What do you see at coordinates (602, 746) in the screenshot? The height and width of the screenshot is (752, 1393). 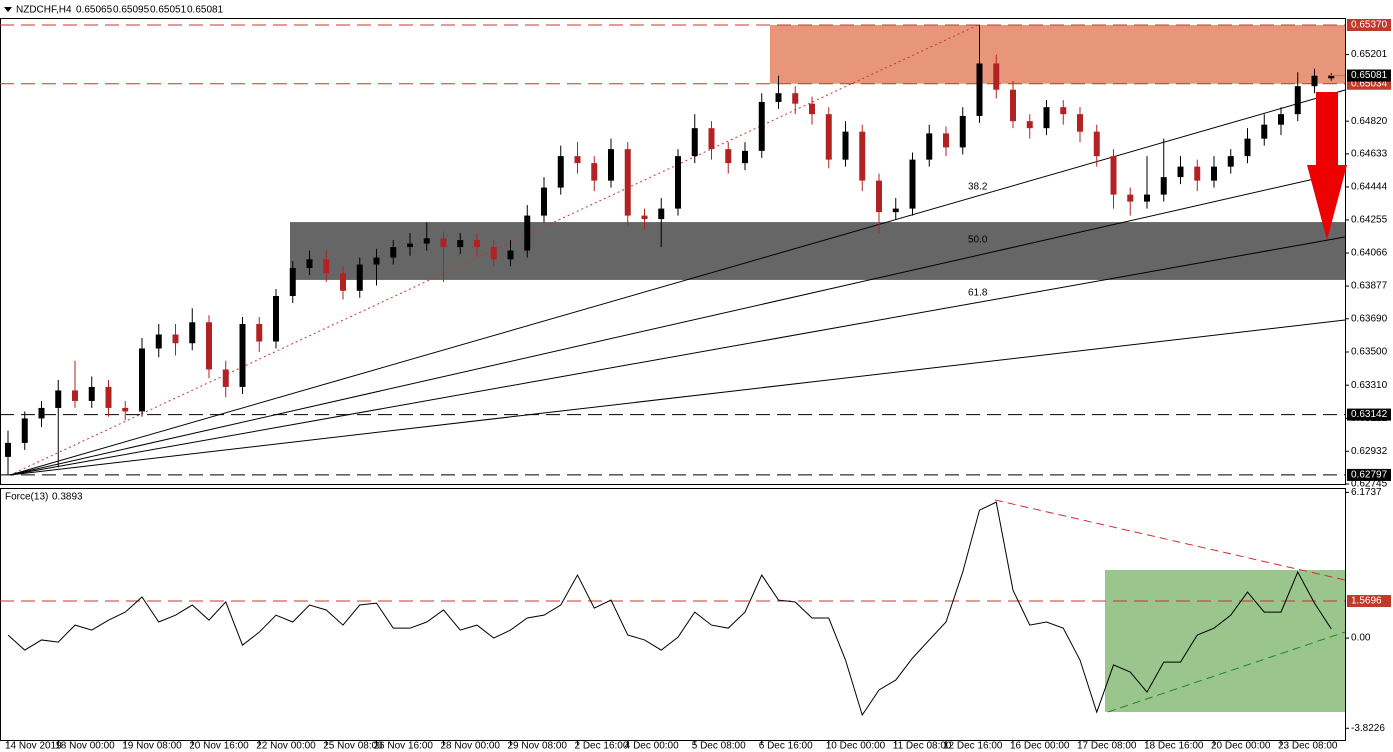 I see `x-tick-label: 2 Dec 16:00` at bounding box center [602, 746].